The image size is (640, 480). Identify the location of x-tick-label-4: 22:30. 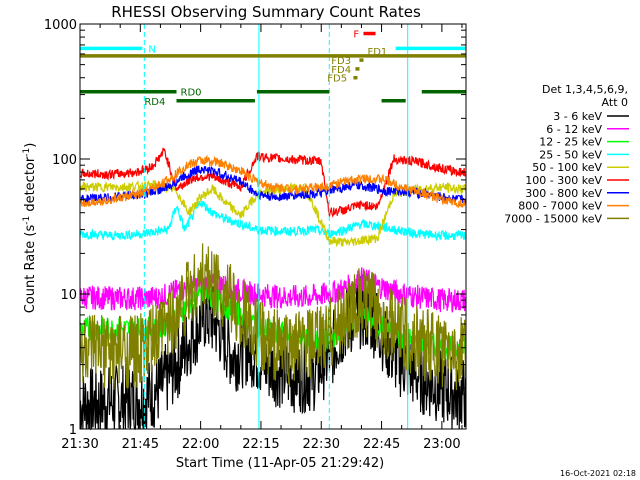
(321, 444).